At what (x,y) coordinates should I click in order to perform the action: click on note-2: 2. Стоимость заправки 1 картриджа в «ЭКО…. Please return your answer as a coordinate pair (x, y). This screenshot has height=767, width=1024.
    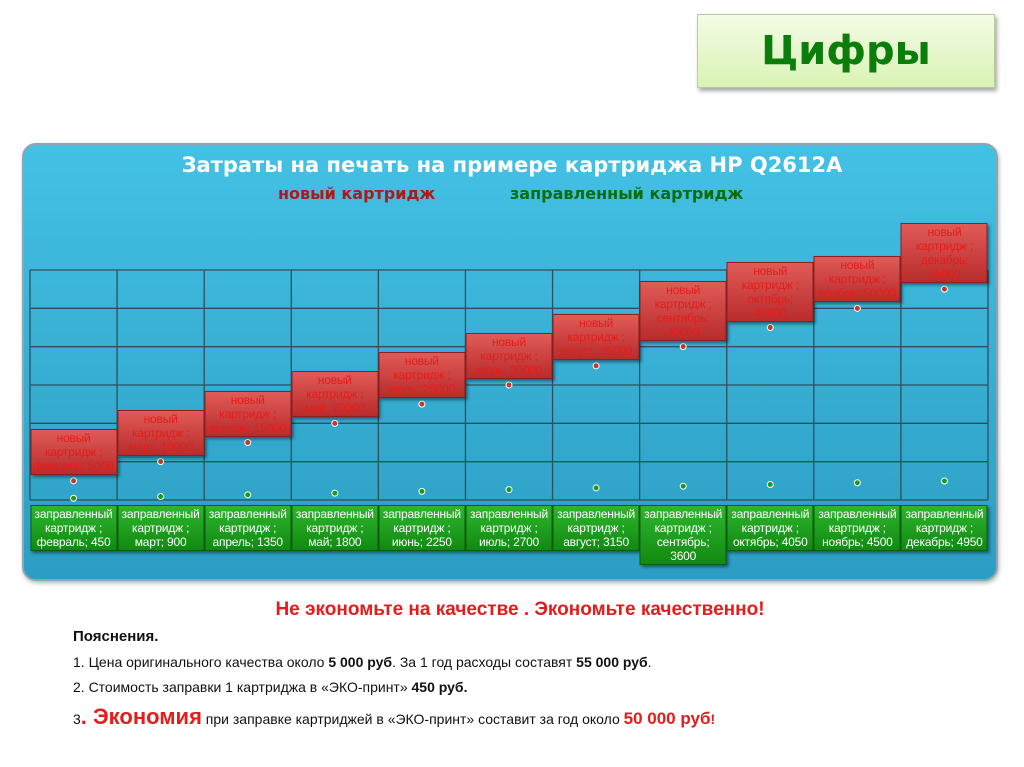
    Looking at the image, I should click on (270, 687).